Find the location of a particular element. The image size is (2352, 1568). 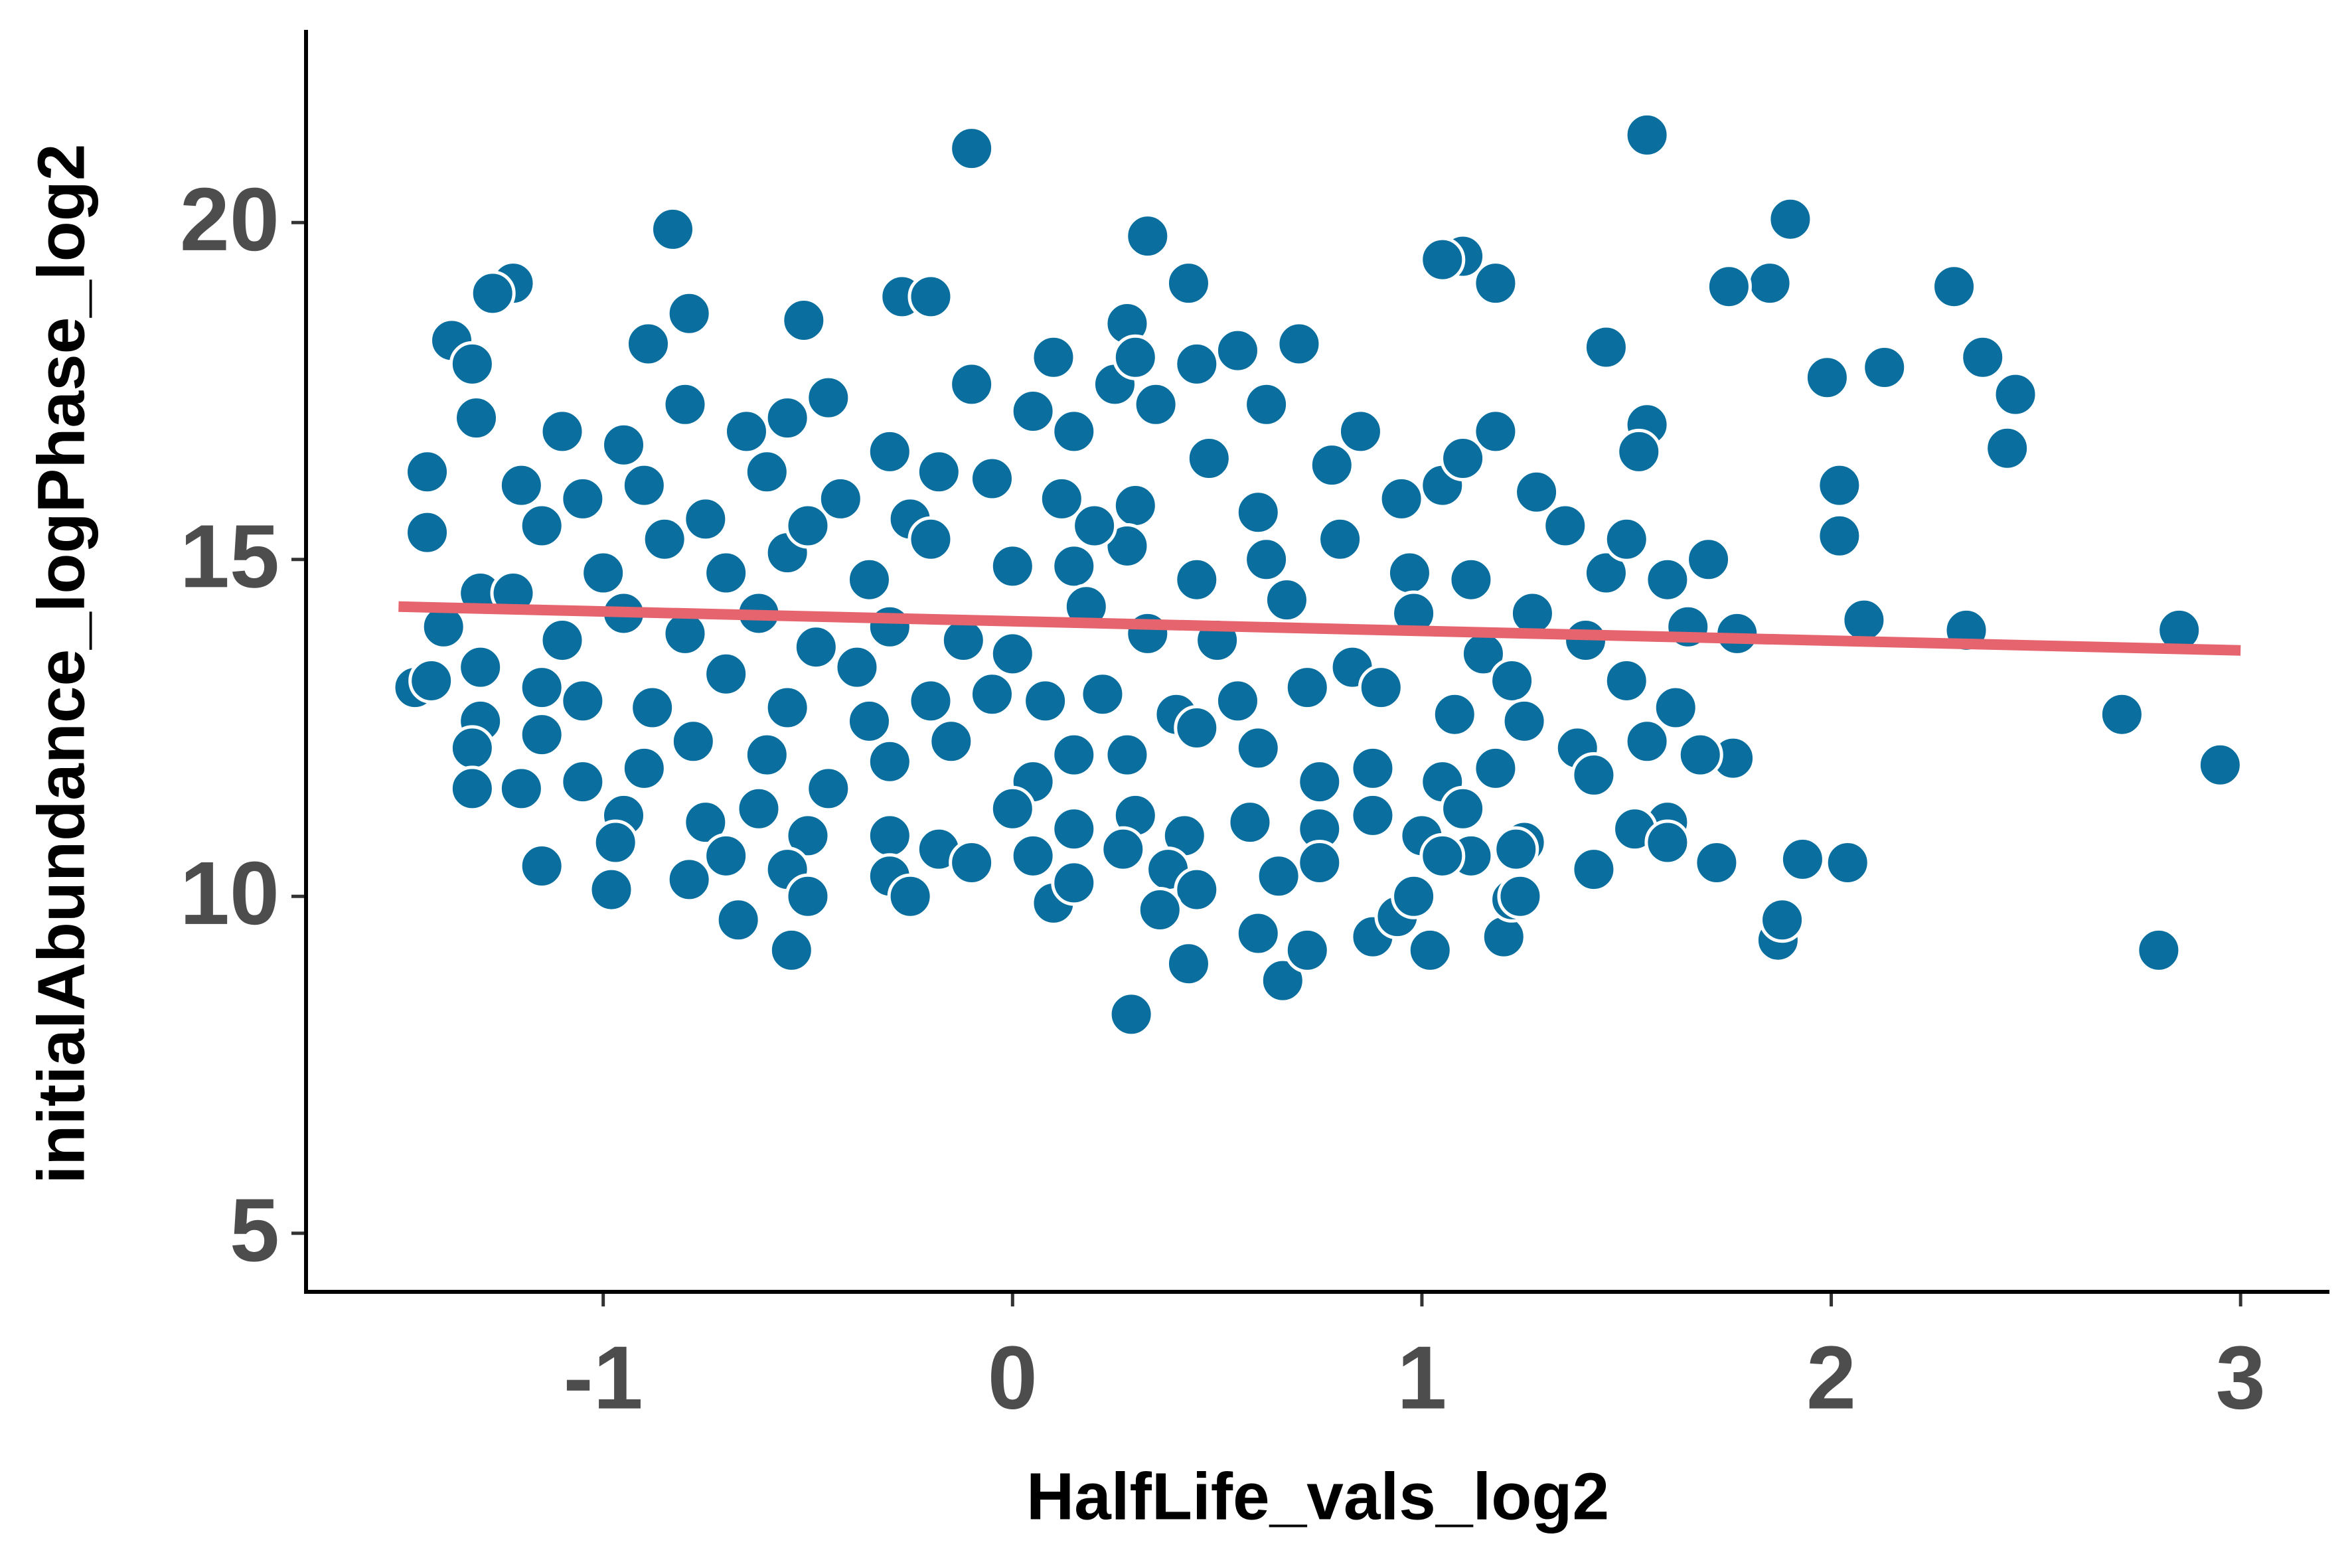

x-tick-label: 1 is located at coordinates (1422, 1378).